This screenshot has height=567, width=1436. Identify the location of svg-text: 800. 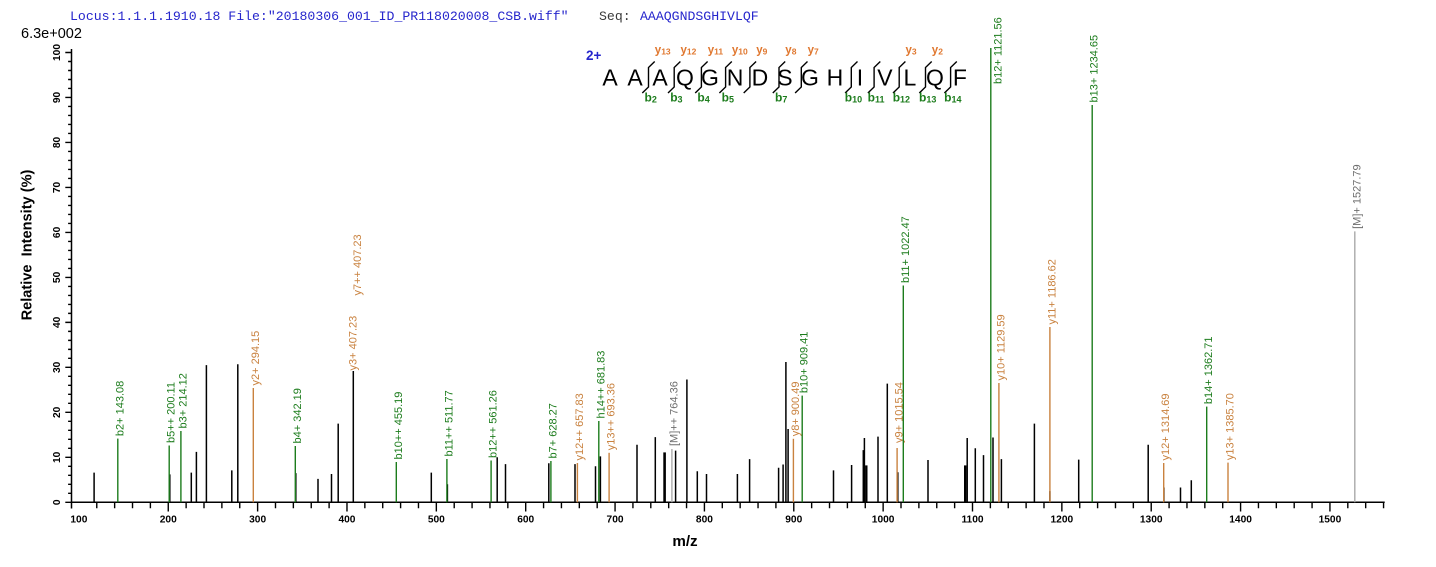
(704, 520).